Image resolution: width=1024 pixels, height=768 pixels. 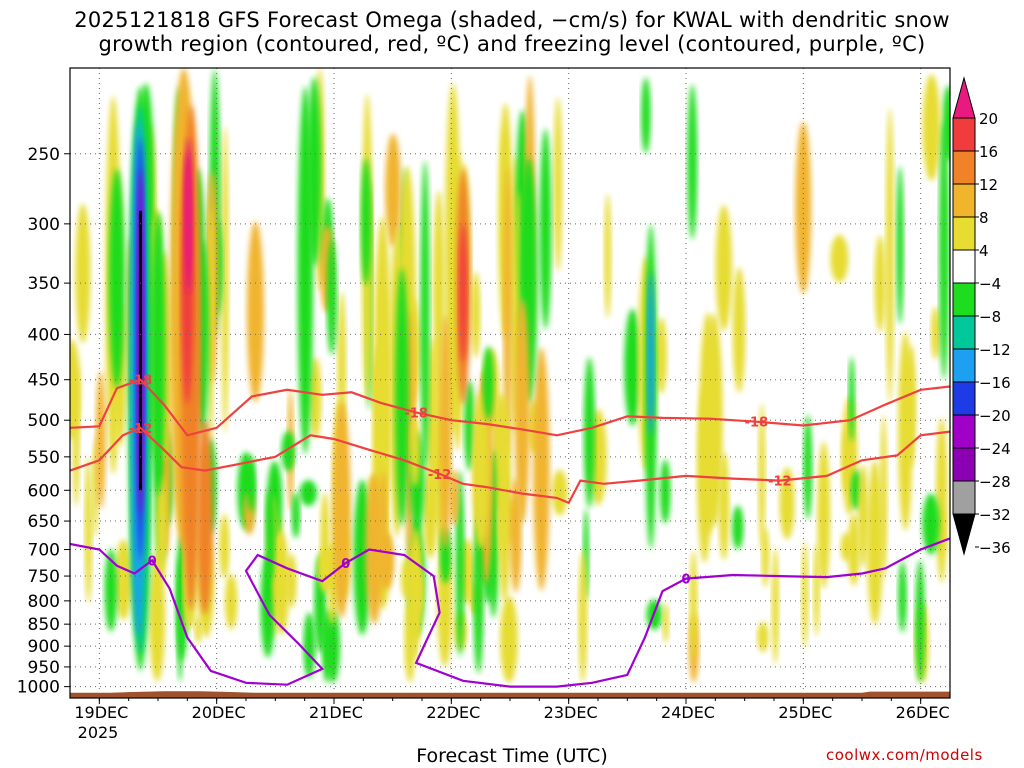 What do you see at coordinates (512, 756) in the screenshot?
I see `x-axis-title: Forecast Time (UTC)` at bounding box center [512, 756].